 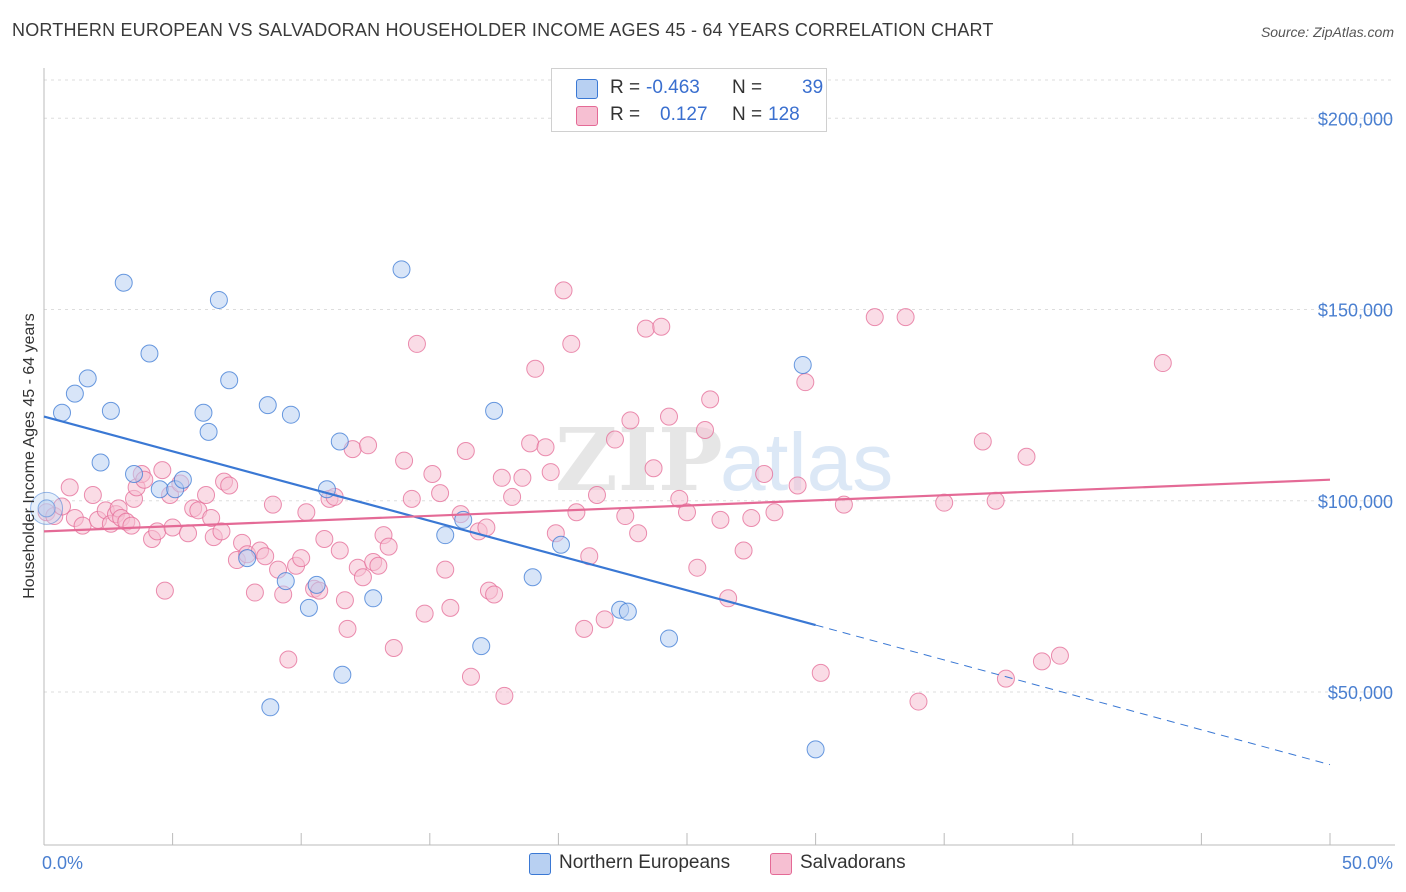 What do you see at coordinates (639, 460) in the screenshot?
I see `watermark-zip: ZIP` at bounding box center [639, 460].